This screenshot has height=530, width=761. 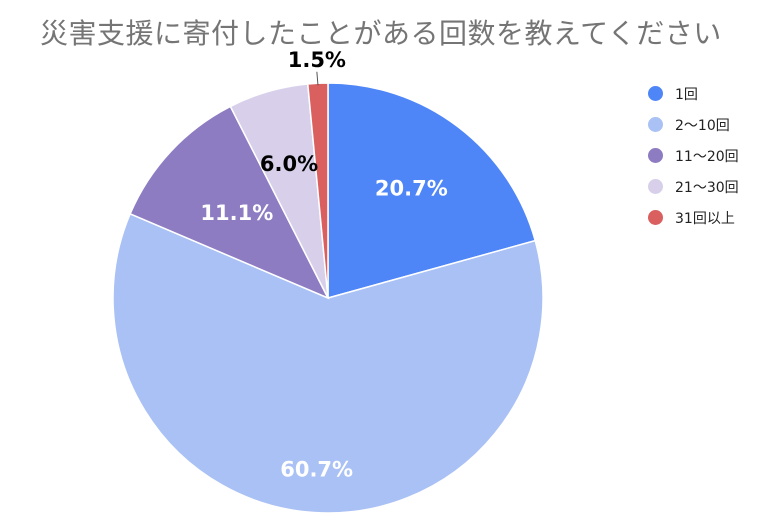 What do you see at coordinates (705, 218) in the screenshot?
I see `legend-label-5: 31回以上` at bounding box center [705, 218].